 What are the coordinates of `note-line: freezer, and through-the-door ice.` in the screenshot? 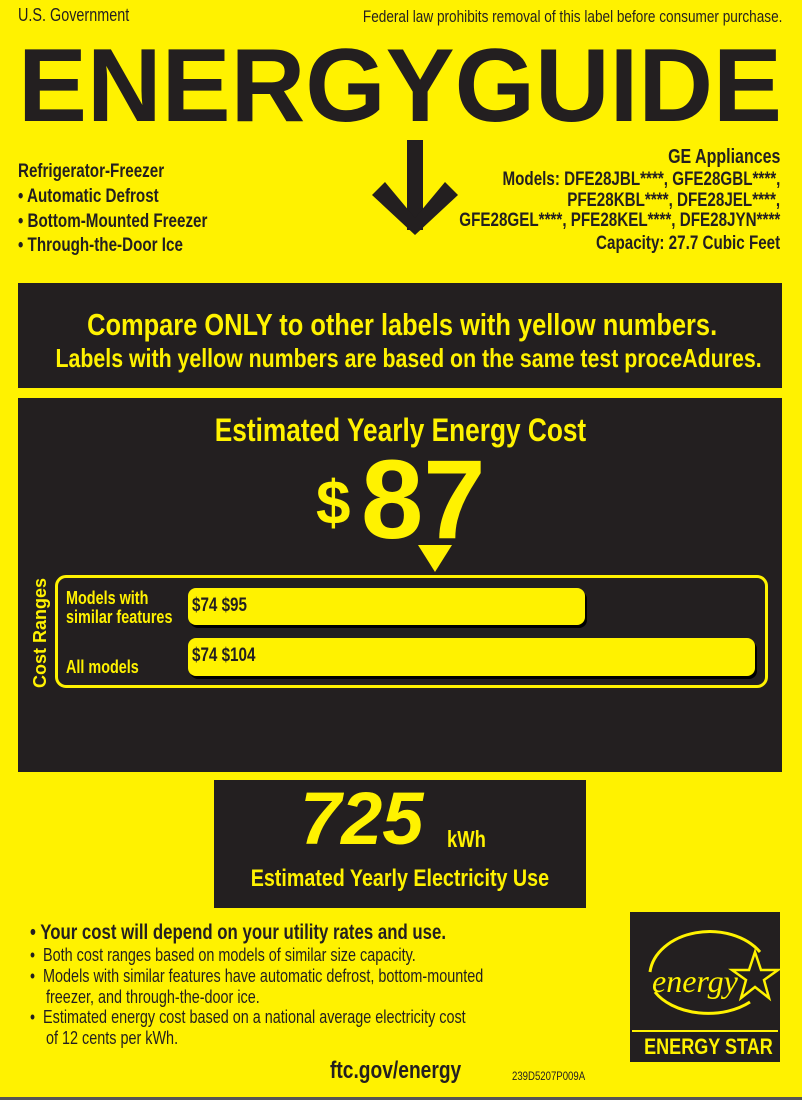 It's located at (145, 996).